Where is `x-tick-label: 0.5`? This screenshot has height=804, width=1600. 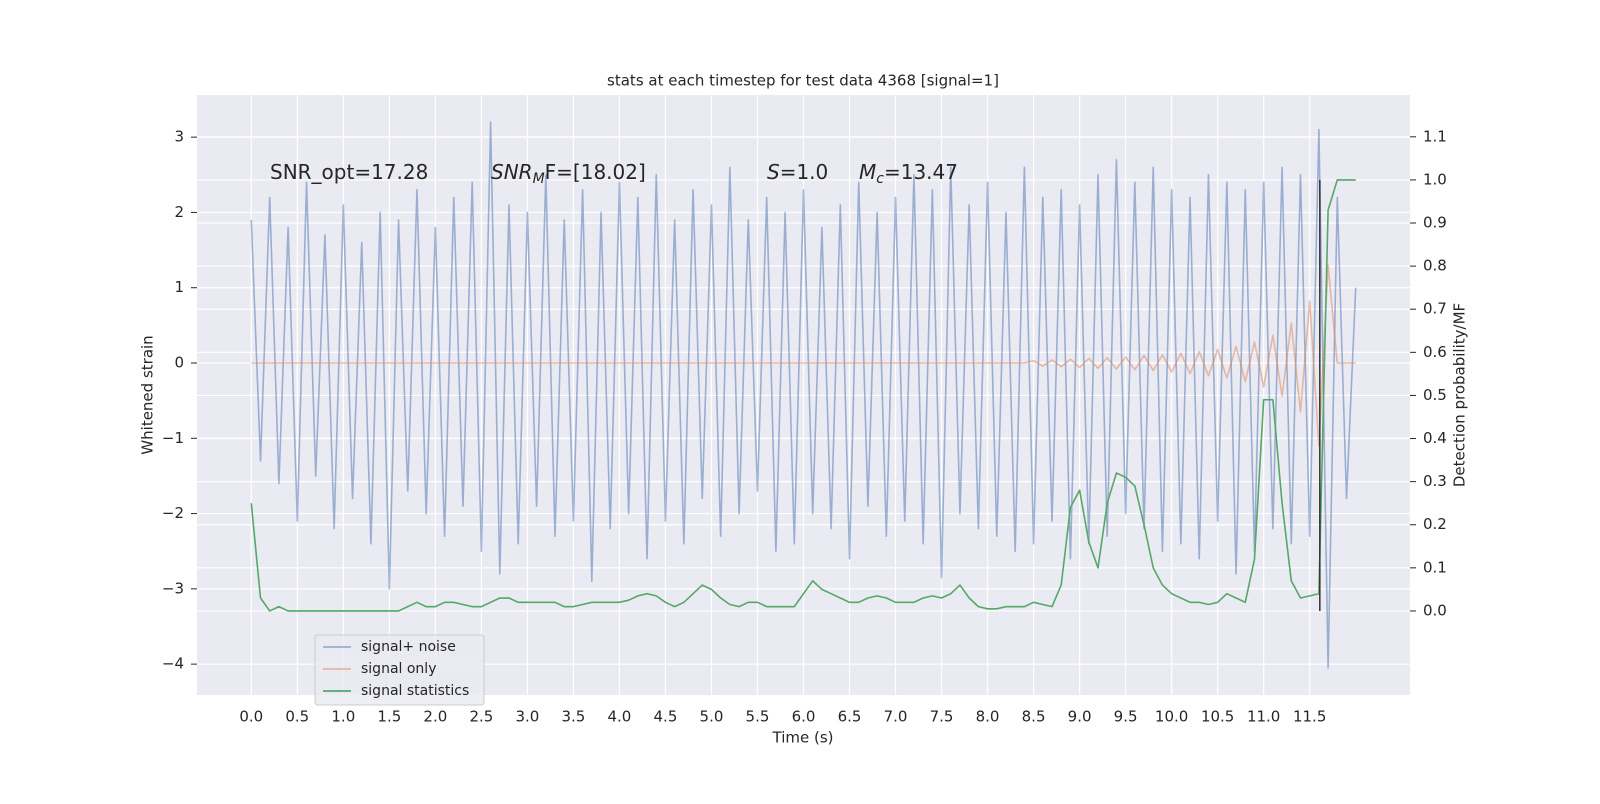
x-tick-label: 0.5 is located at coordinates (297, 717).